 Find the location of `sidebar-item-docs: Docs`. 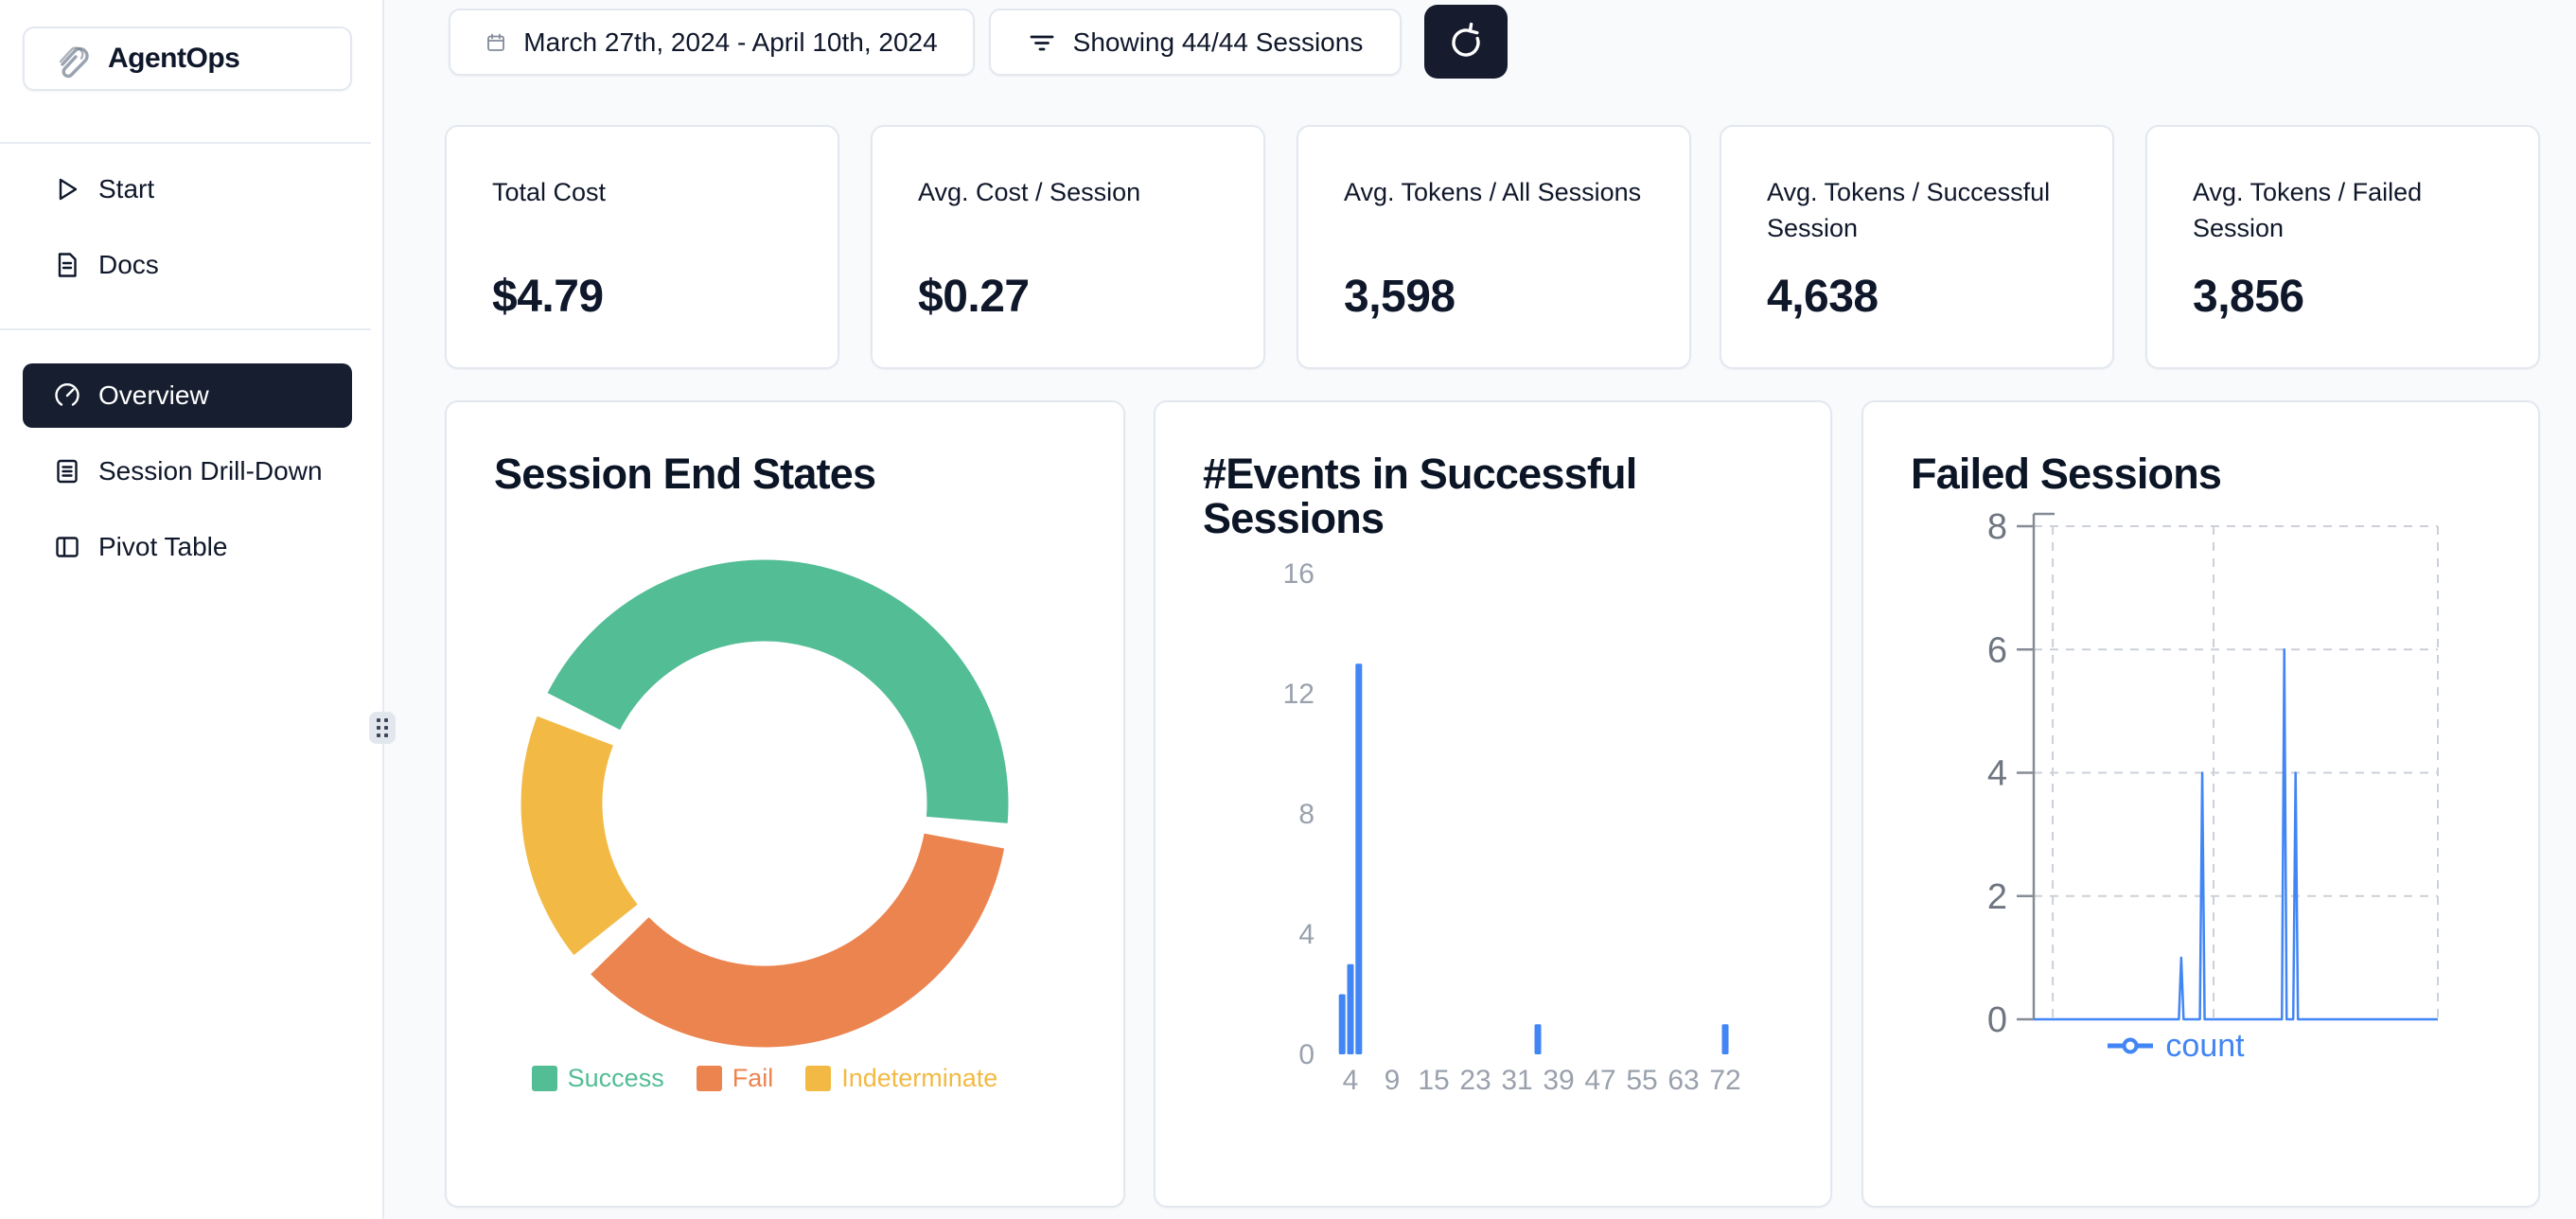

sidebar-item-docs: Docs is located at coordinates (187, 265).